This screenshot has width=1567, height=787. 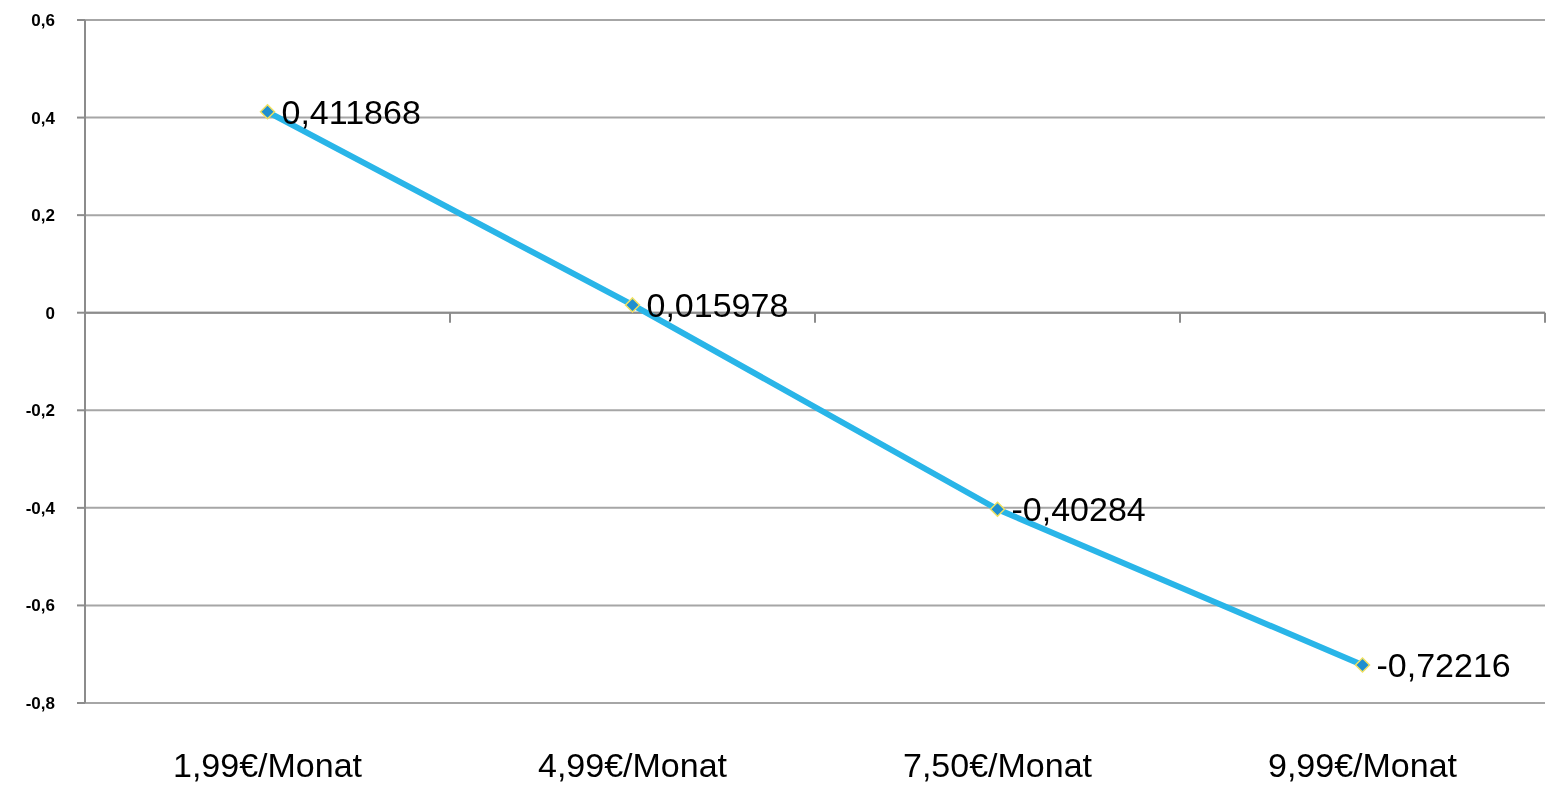 I want to click on y-tick-label: -0,6, so click(x=40, y=606).